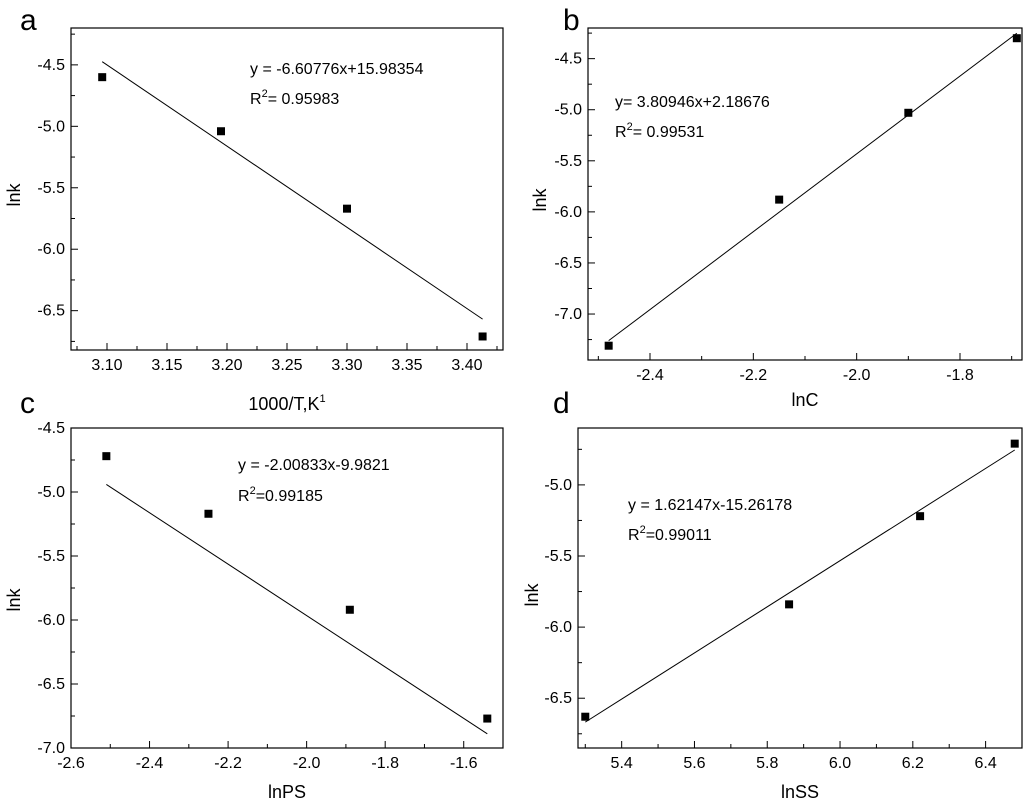 The width and height of the screenshot is (1024, 800). I want to click on x-tick-label: 3.35, so click(406, 365).